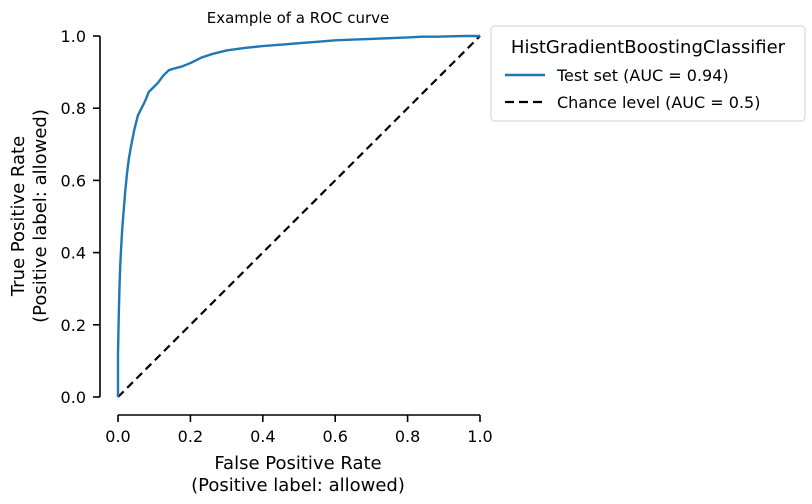 This screenshot has height=504, width=812. Describe the element at coordinates (117, 436) in the screenshot. I see `x-tick-label: 0.0` at that location.